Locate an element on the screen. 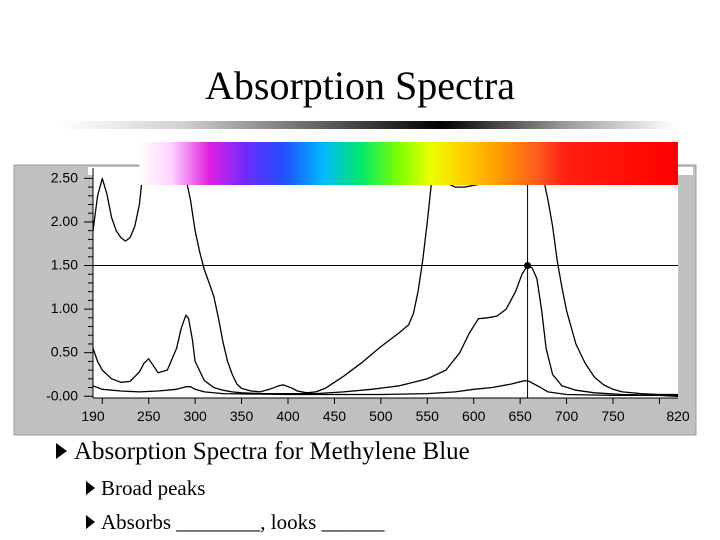 This screenshot has height=540, width=720. y-tick-label: 2.00 is located at coordinates (64, 221).